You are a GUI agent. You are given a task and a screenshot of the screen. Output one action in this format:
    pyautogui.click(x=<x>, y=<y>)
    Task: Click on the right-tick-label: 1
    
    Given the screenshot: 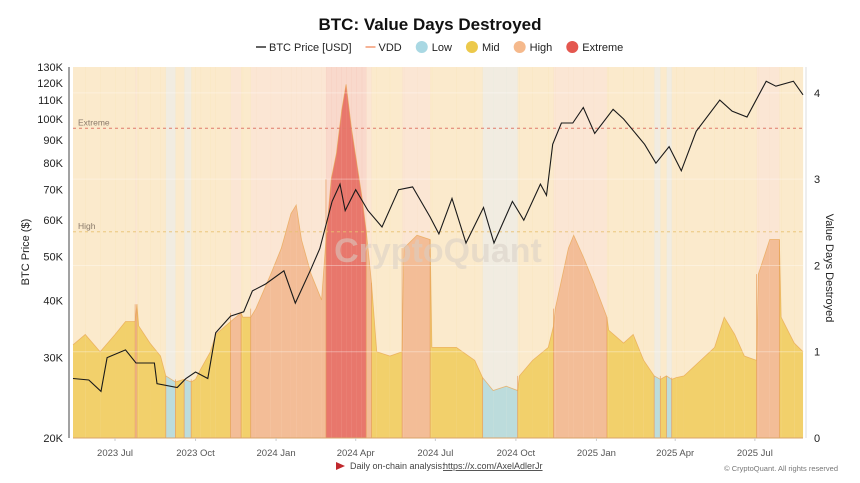 What is the action you would take?
    pyautogui.click(x=817, y=353)
    